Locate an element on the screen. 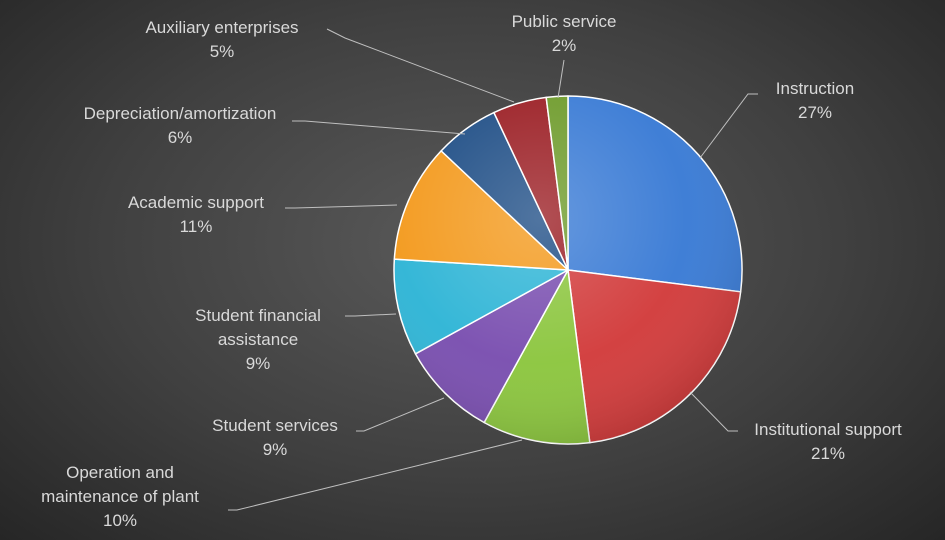 The height and width of the screenshot is (540, 945). percent-label-7: 6% is located at coordinates (180, 137).